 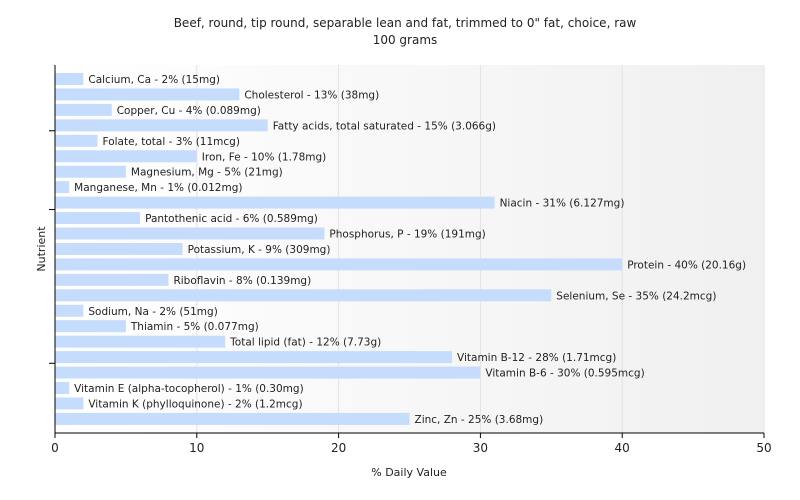 What do you see at coordinates (195, 404) in the screenshot?
I see `bar-label-22: Vitamin K (phylloquinone) - 2% (1.2mcg)` at bounding box center [195, 404].